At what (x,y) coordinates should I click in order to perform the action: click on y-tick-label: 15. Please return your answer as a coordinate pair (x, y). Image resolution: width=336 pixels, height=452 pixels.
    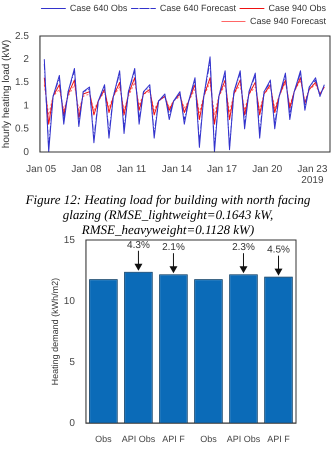
    Looking at the image, I should click on (70, 240).